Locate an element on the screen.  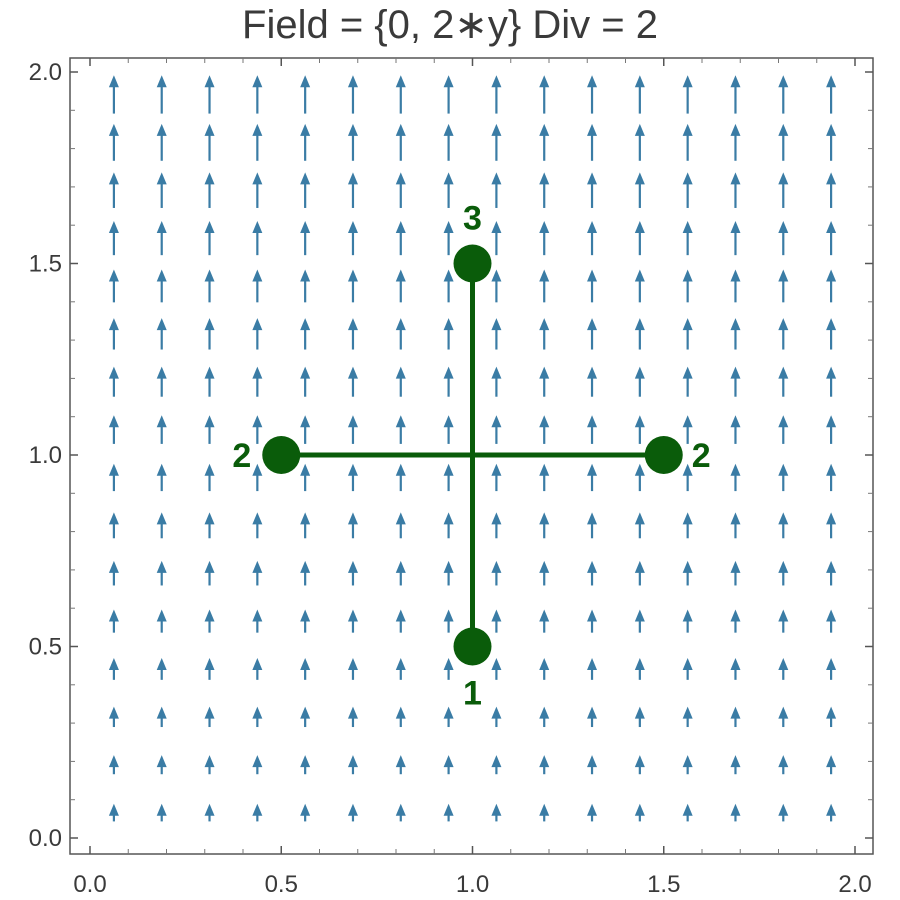
y-tick-label: 0.5 is located at coordinates (45, 647).